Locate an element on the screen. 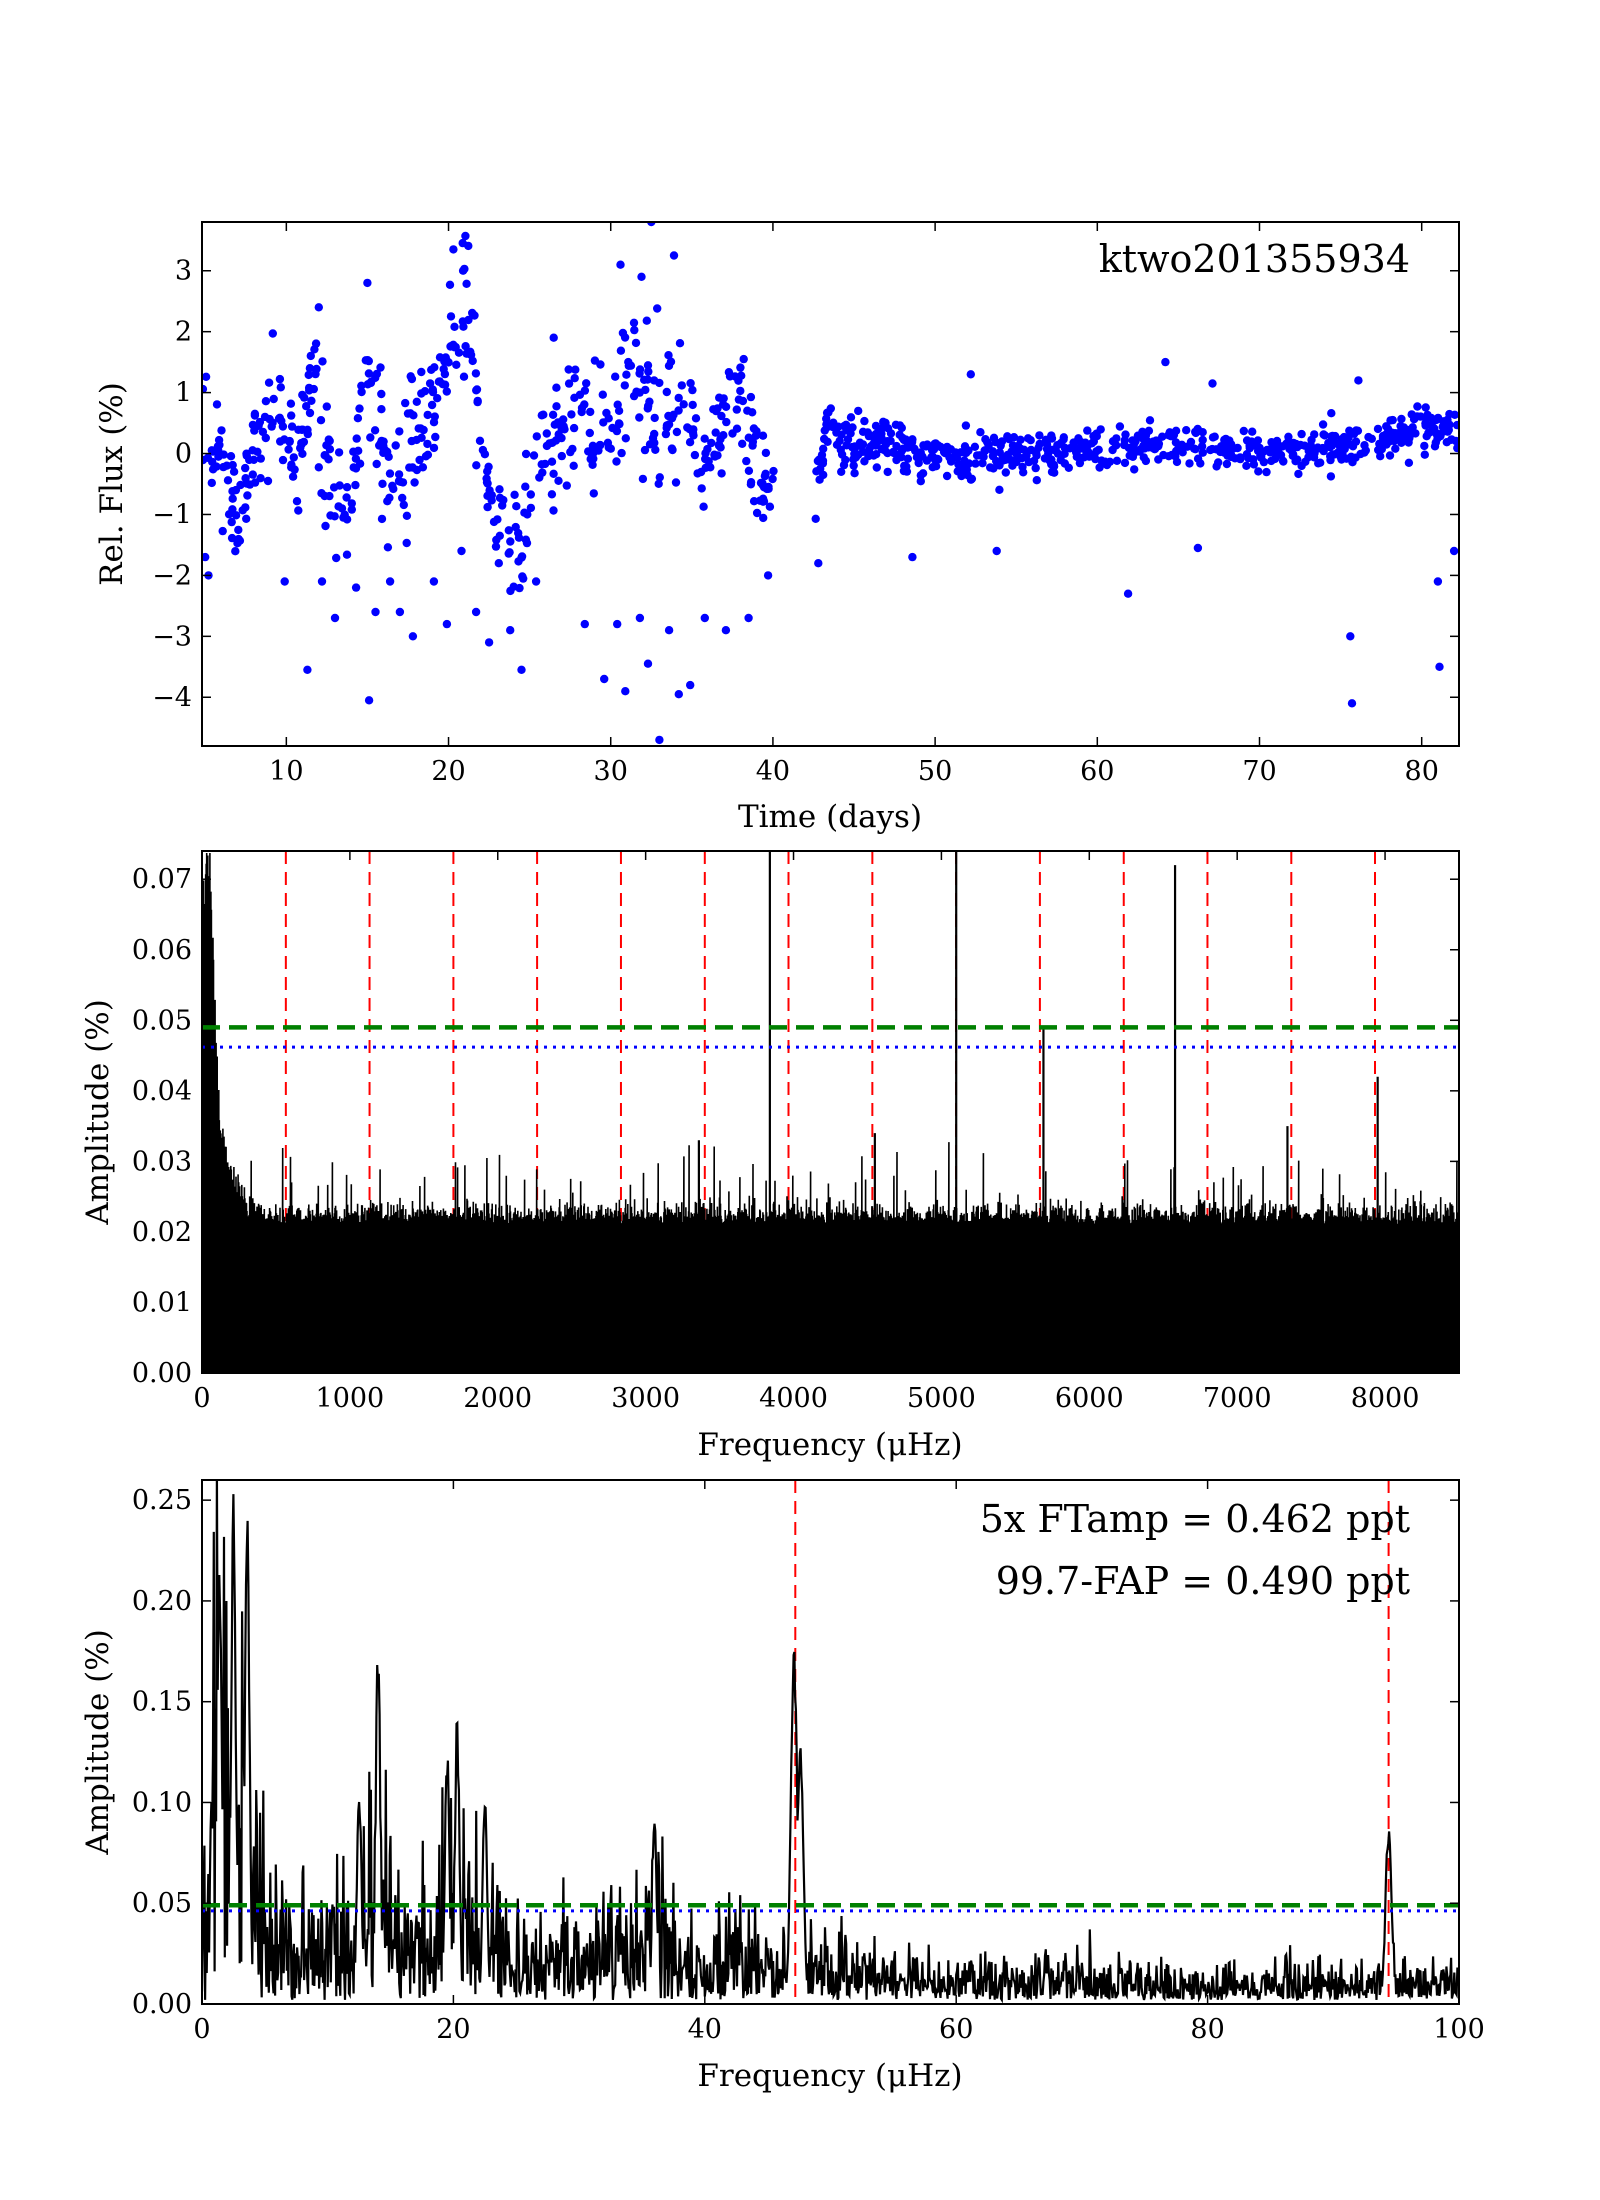 This screenshot has height=2200, width=1600. light-curve-xtick-label: 10 is located at coordinates (286, 771).